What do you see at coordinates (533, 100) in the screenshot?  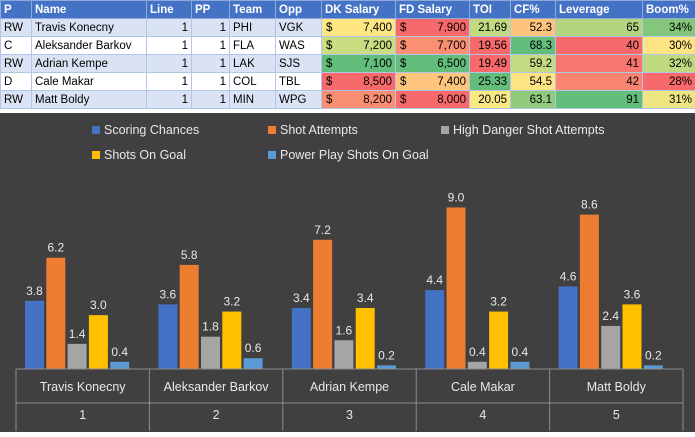 I see `cell-cf: 63.1` at bounding box center [533, 100].